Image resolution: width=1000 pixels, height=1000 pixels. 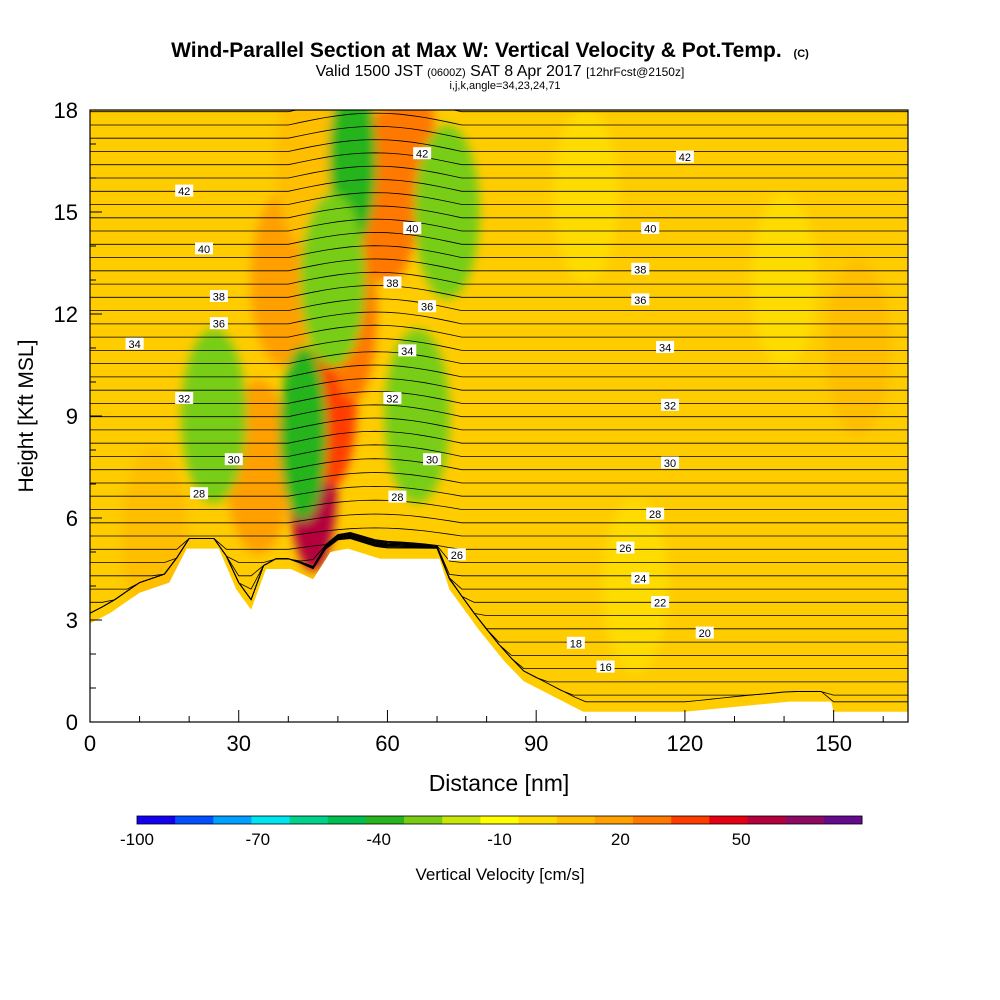 I want to click on isentrope-label: 20, so click(x=704, y=633).